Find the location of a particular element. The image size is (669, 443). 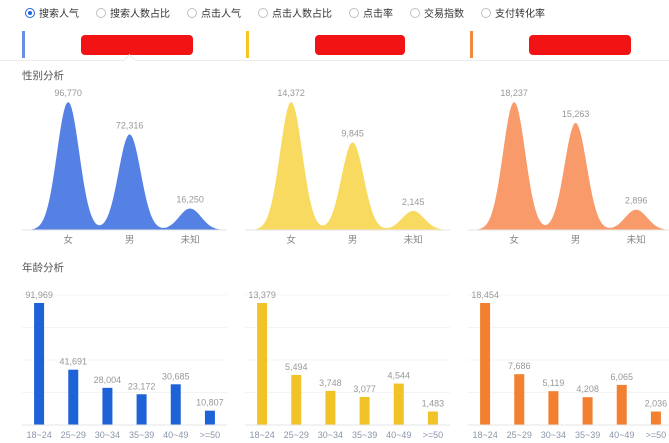

metric-radio-5: 交易指数 is located at coordinates (437, 12).